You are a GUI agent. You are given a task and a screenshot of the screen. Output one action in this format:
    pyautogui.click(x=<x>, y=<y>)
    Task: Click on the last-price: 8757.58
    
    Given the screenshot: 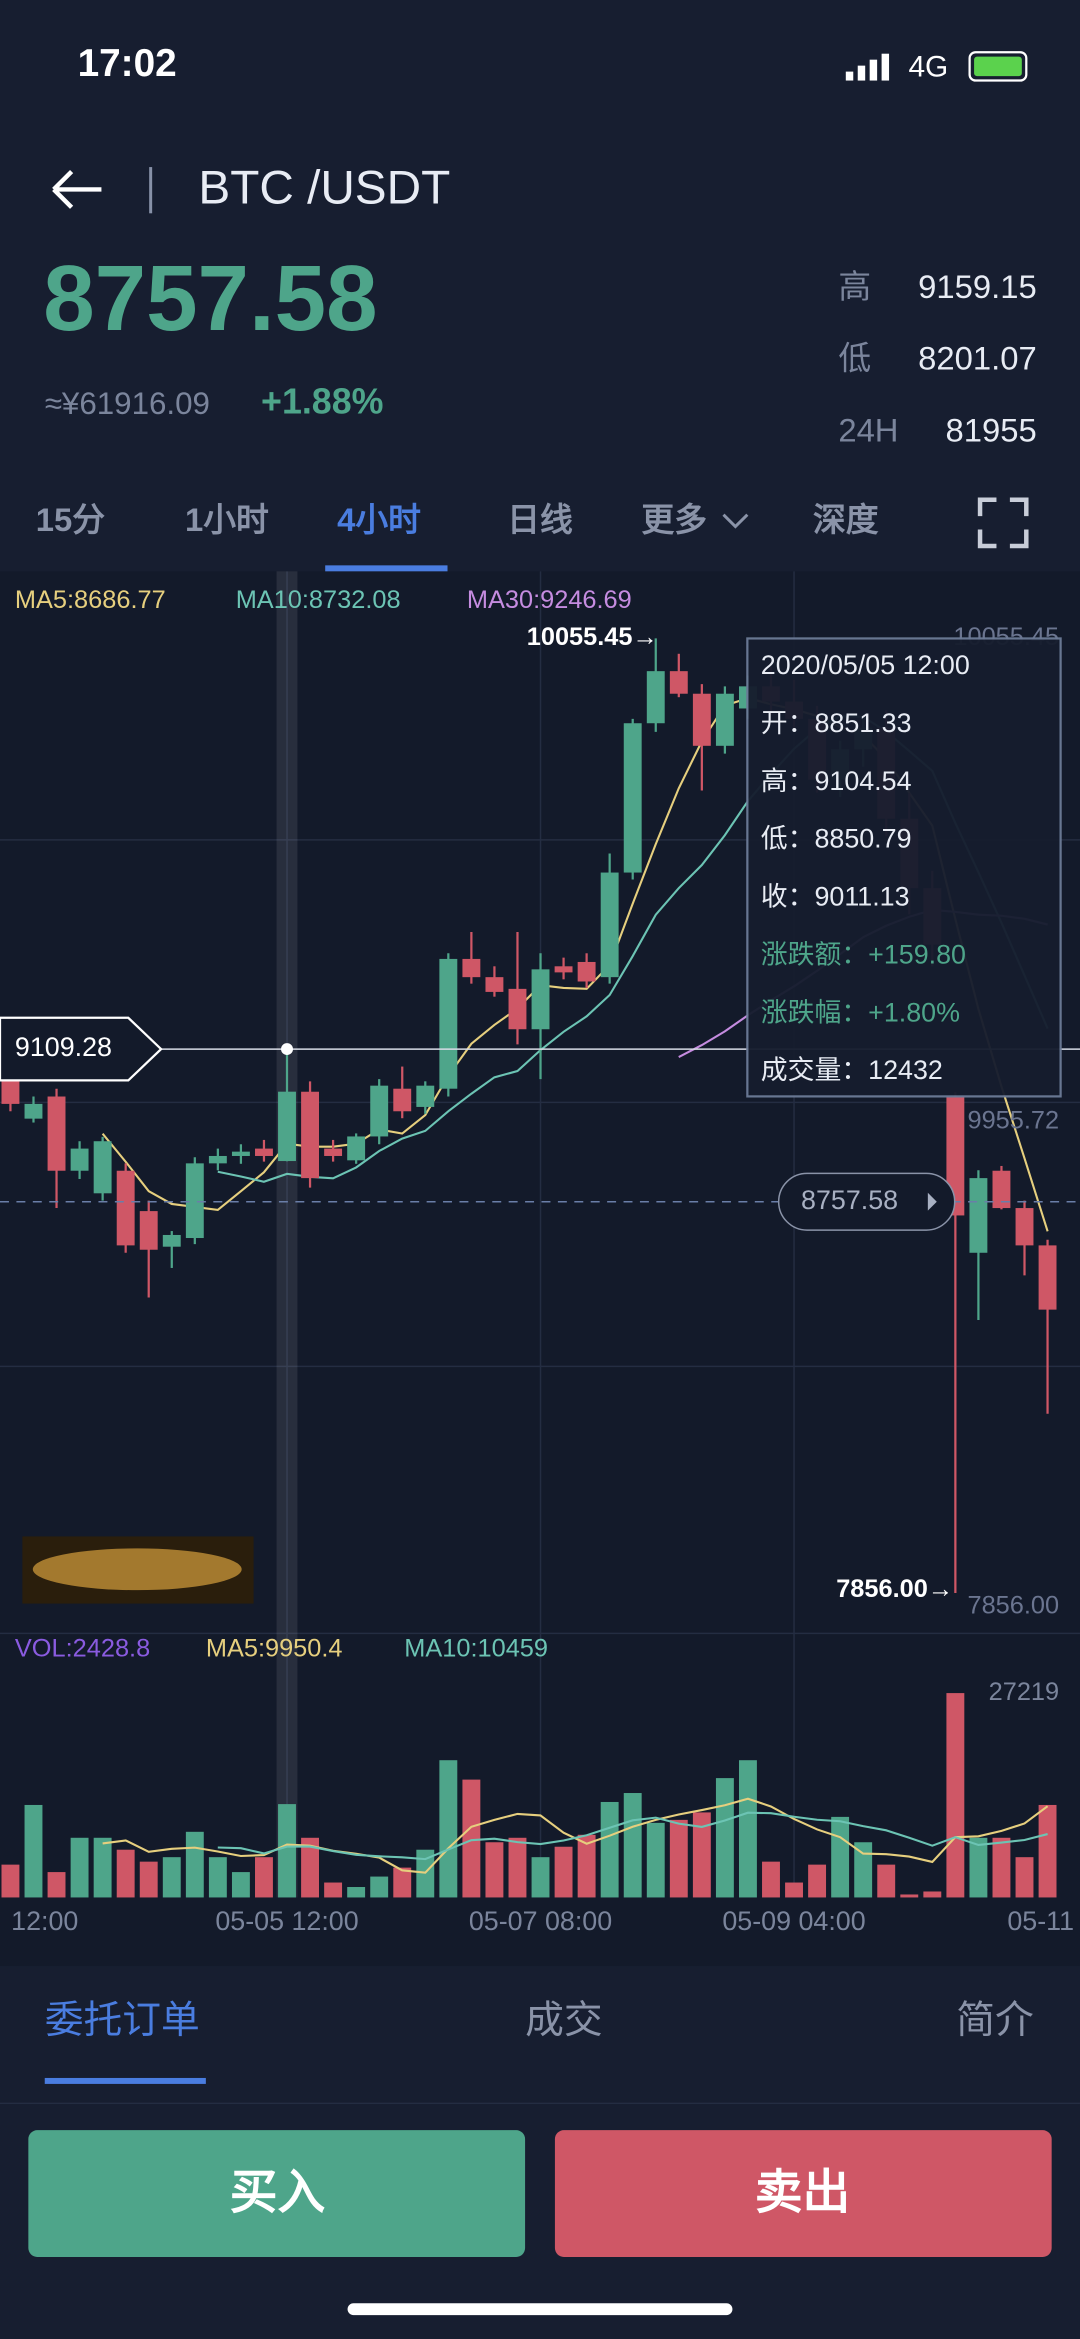 What is the action you would take?
    pyautogui.click(x=210, y=298)
    